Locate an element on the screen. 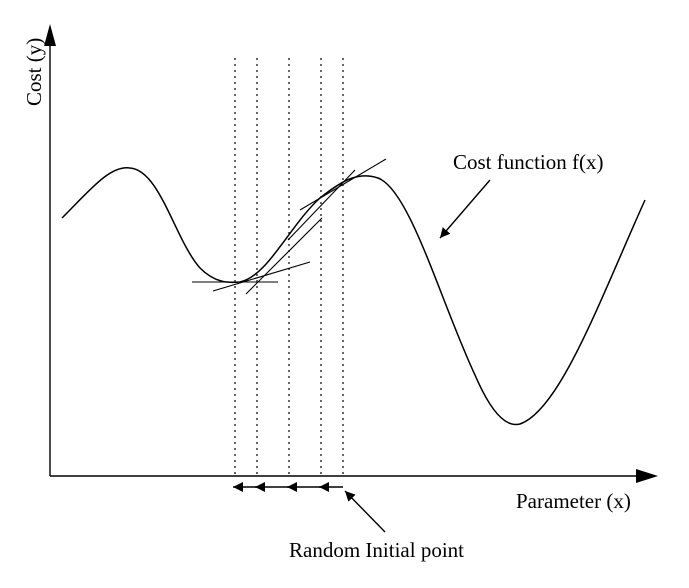 This screenshot has height=588, width=689. tangent-lines is located at coordinates (289, 226).